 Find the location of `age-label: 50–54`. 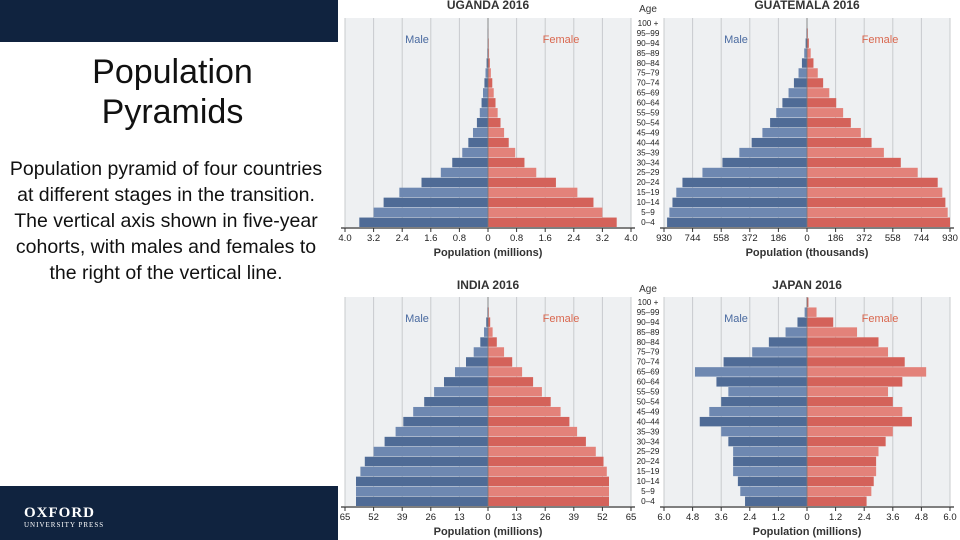

age-label: 50–54 is located at coordinates (648, 401).